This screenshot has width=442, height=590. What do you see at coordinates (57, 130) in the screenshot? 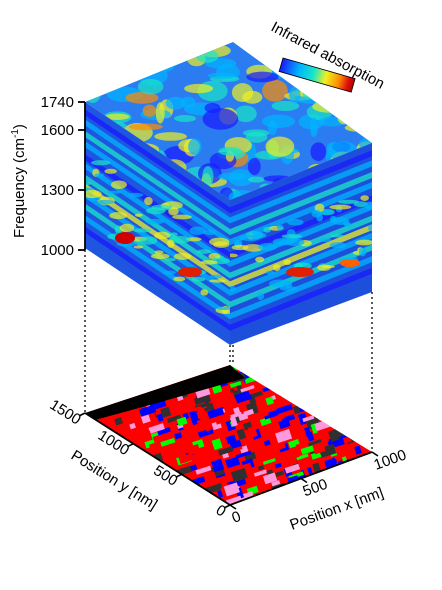
I see `frequency-tick-label: 1600` at bounding box center [57, 130].